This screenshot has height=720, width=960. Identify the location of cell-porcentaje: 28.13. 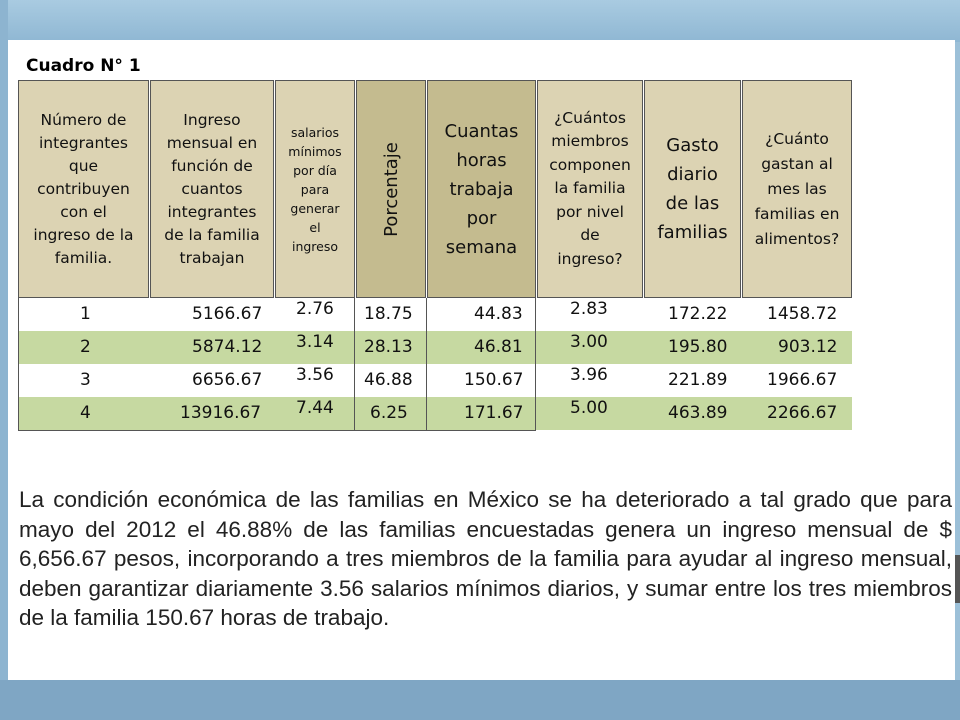
(388, 347).